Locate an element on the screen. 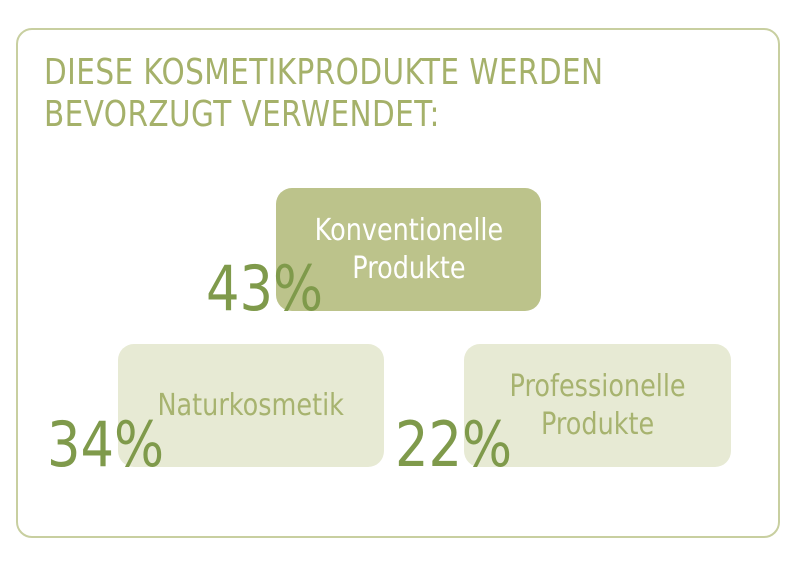 This screenshot has width=800, height=563. category-box-konventionelle: Konventionelle Produkte is located at coordinates (408, 249).